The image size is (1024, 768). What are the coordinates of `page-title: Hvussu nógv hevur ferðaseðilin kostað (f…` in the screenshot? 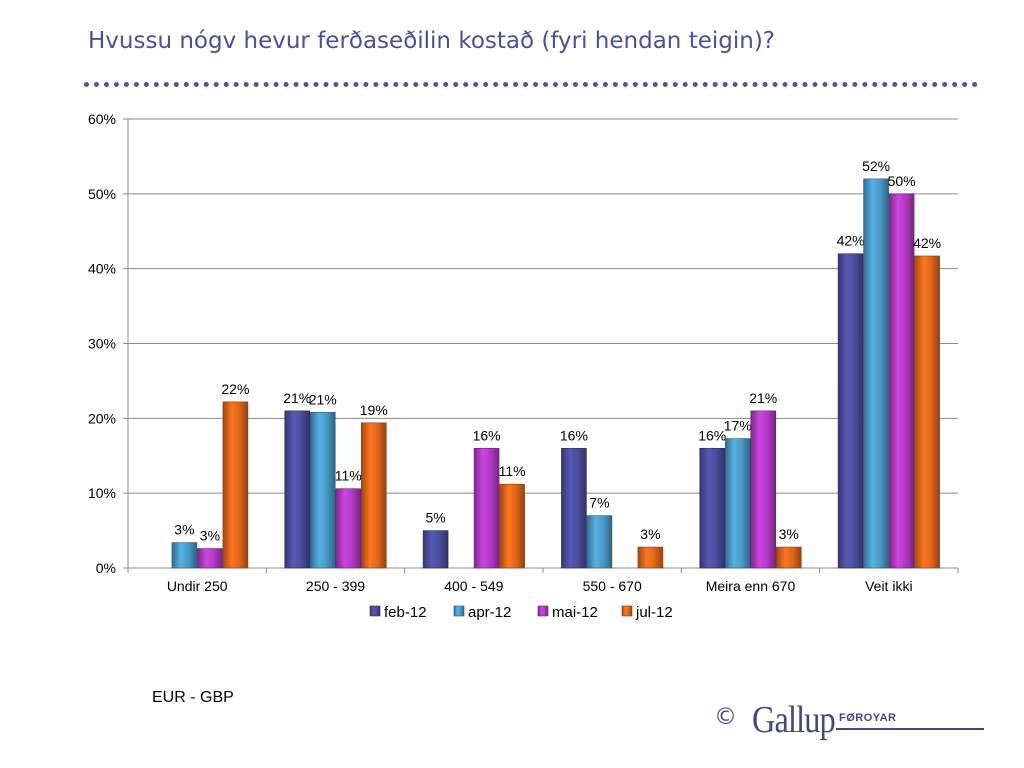 It's located at (432, 41).